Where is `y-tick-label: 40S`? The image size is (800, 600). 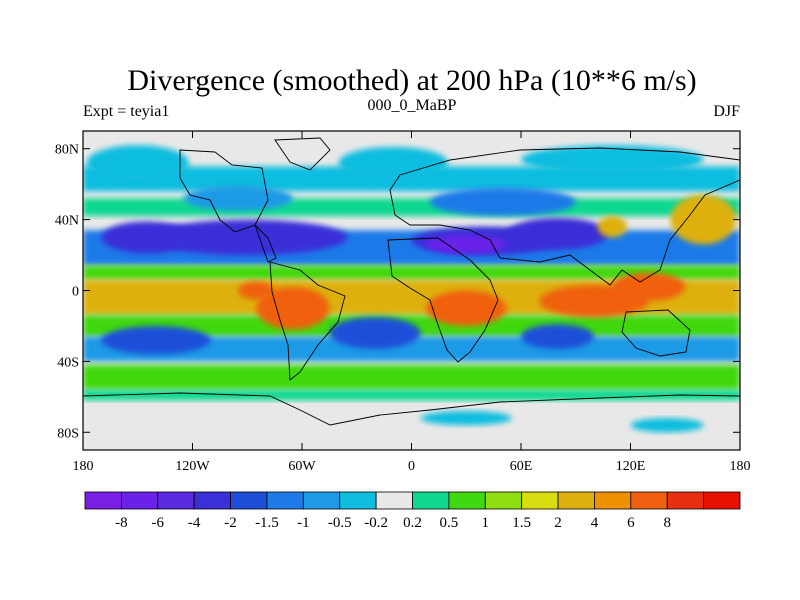
y-tick-label: 40S is located at coordinates (68, 362).